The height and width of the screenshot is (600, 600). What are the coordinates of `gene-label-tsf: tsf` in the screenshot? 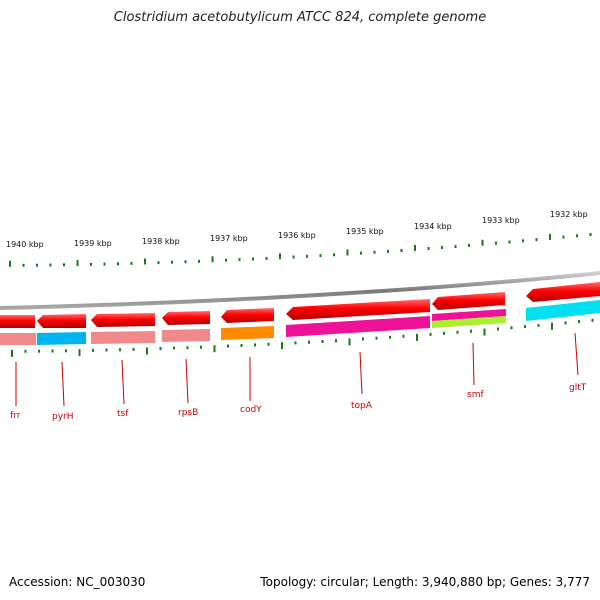 It's located at (123, 414).